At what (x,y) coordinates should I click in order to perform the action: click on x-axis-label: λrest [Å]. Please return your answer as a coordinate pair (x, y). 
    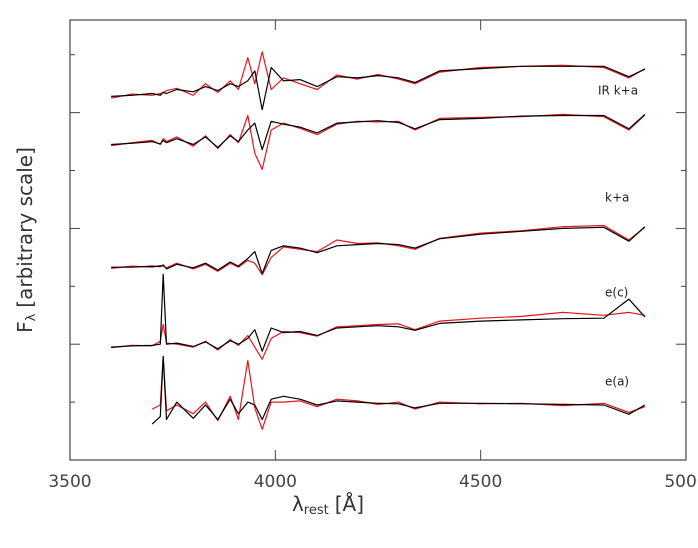
    Looking at the image, I should click on (328, 505).